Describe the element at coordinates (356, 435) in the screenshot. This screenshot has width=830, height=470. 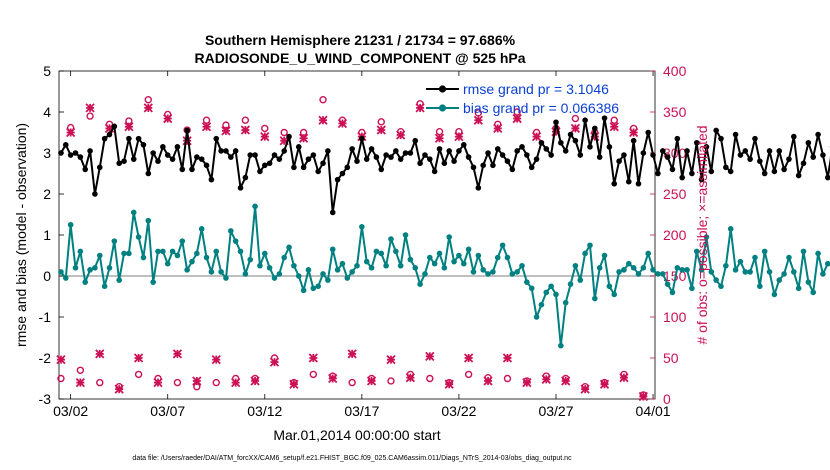
I see `x-axis-label: Mar.01,2014 00:00:00 start` at that location.